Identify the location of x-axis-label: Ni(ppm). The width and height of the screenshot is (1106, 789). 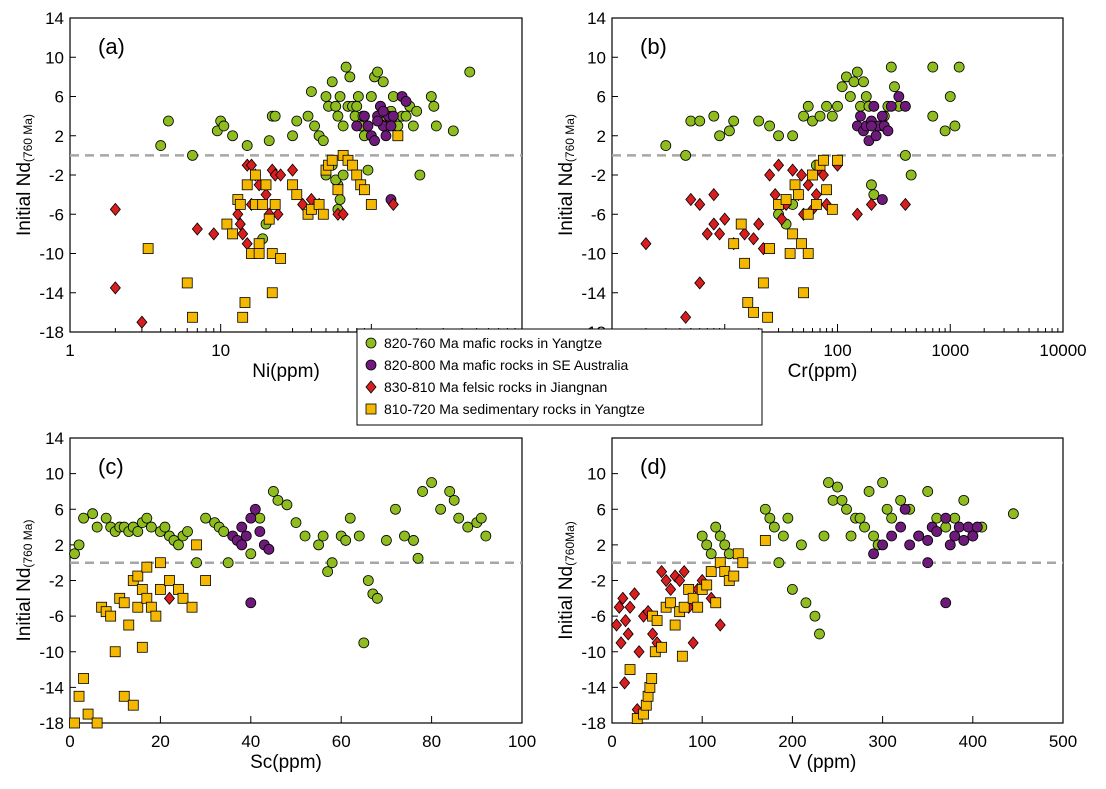
(286, 371).